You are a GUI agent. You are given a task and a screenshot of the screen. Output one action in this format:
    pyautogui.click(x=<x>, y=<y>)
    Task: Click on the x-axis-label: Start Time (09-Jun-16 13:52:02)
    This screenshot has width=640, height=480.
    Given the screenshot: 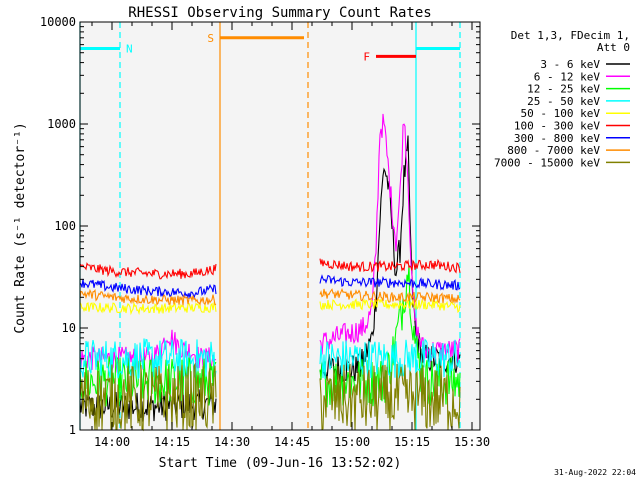 What is the action you would take?
    pyautogui.click(x=280, y=463)
    